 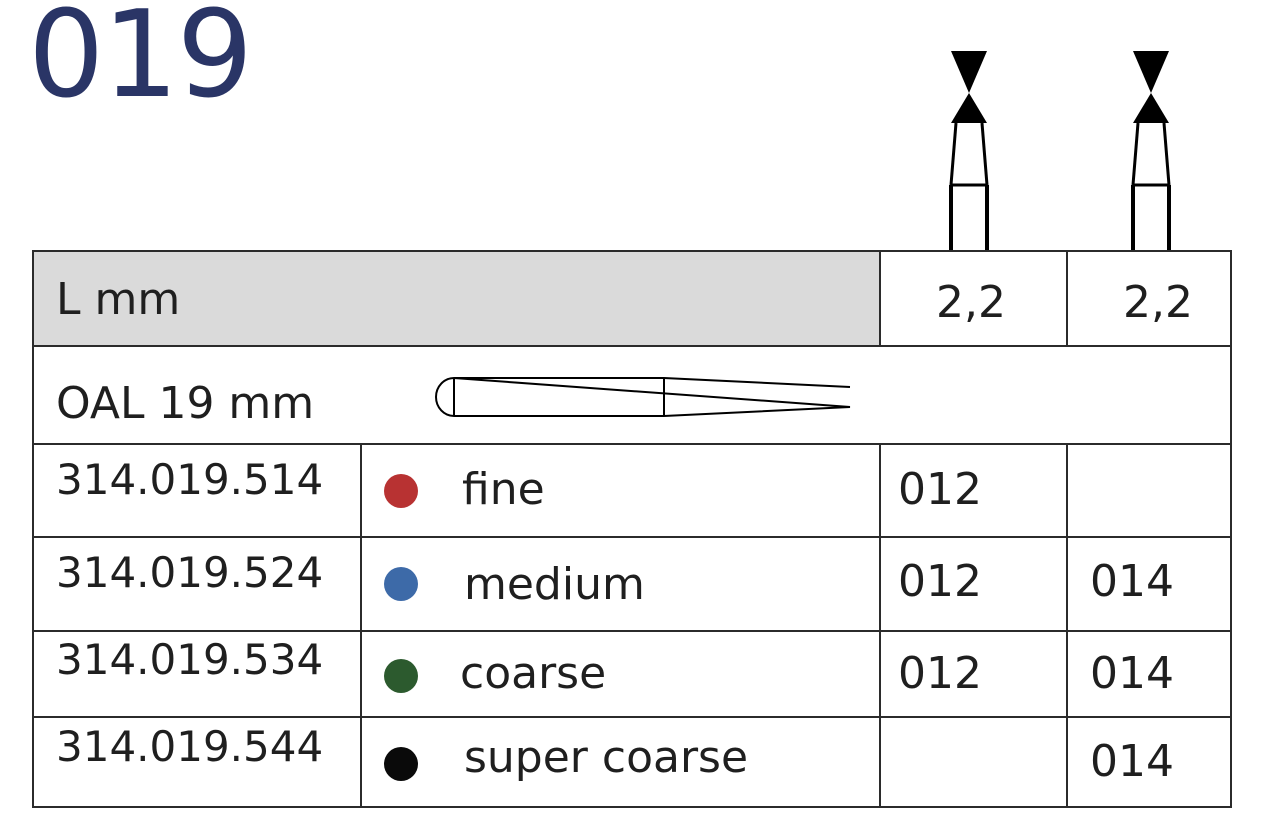 What do you see at coordinates (190, 659) in the screenshot?
I see `article-number: 314.019.534` at bounding box center [190, 659].